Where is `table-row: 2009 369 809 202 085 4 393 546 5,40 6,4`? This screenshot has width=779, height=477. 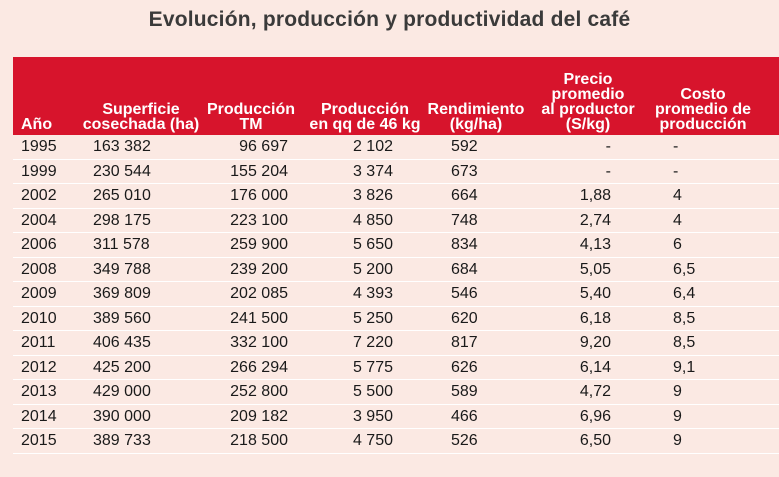 table-row: 2009 369 809 202 085 4 393 546 5,40 6,4 is located at coordinates (396, 294).